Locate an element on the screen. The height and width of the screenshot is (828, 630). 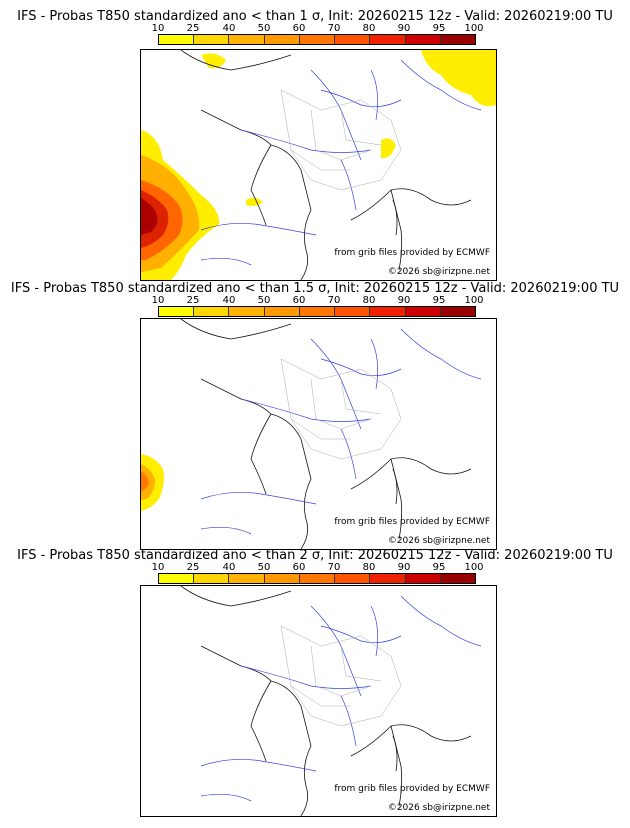
france-map is located at coordinates (331, 701).